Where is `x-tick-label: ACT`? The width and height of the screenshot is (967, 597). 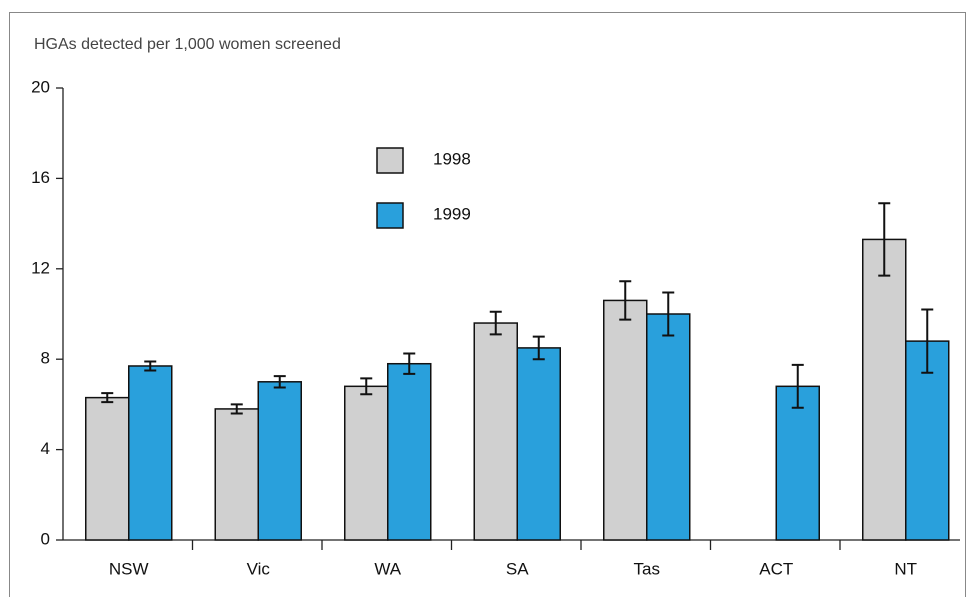
x-tick-label: ACT is located at coordinates (776, 568).